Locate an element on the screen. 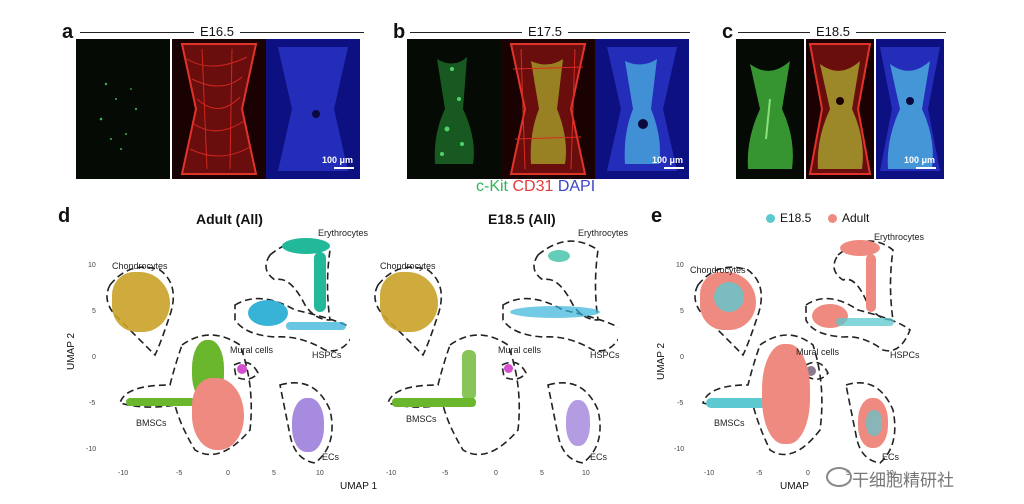  ytick-e-2: 0 is located at coordinates (682, 357).